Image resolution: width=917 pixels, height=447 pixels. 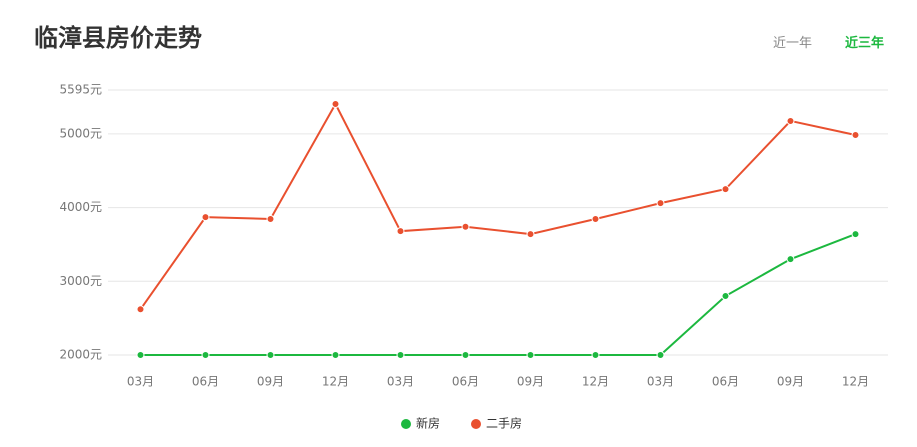 I want to click on legend-label: 二手房, so click(x=504, y=423).